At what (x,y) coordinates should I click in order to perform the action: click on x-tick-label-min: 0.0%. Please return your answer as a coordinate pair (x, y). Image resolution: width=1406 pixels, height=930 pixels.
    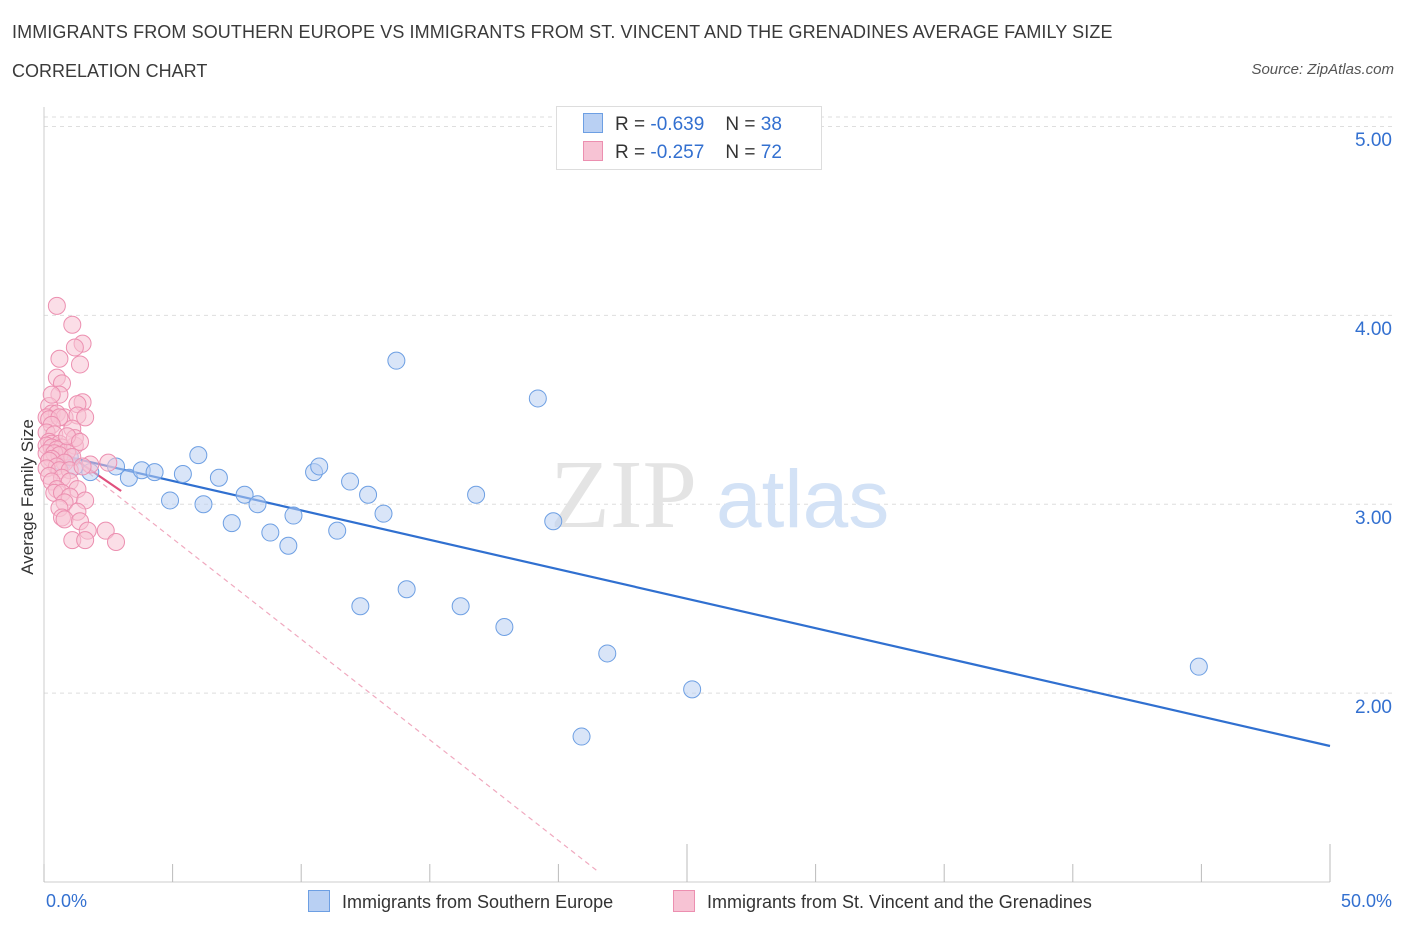
    Looking at the image, I should click on (67, 901).